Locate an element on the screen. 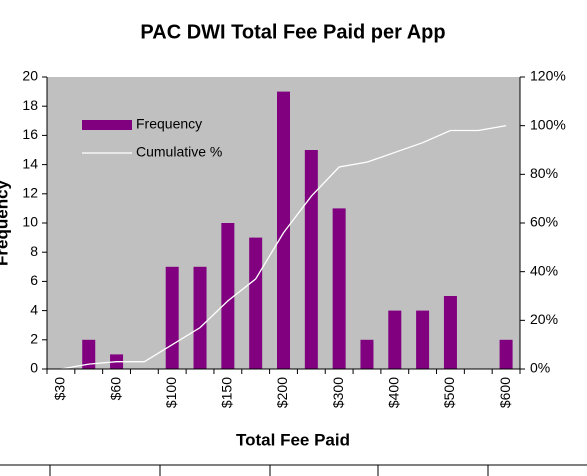 The width and height of the screenshot is (587, 476). y-tick-label: 20 is located at coordinates (30, 76).